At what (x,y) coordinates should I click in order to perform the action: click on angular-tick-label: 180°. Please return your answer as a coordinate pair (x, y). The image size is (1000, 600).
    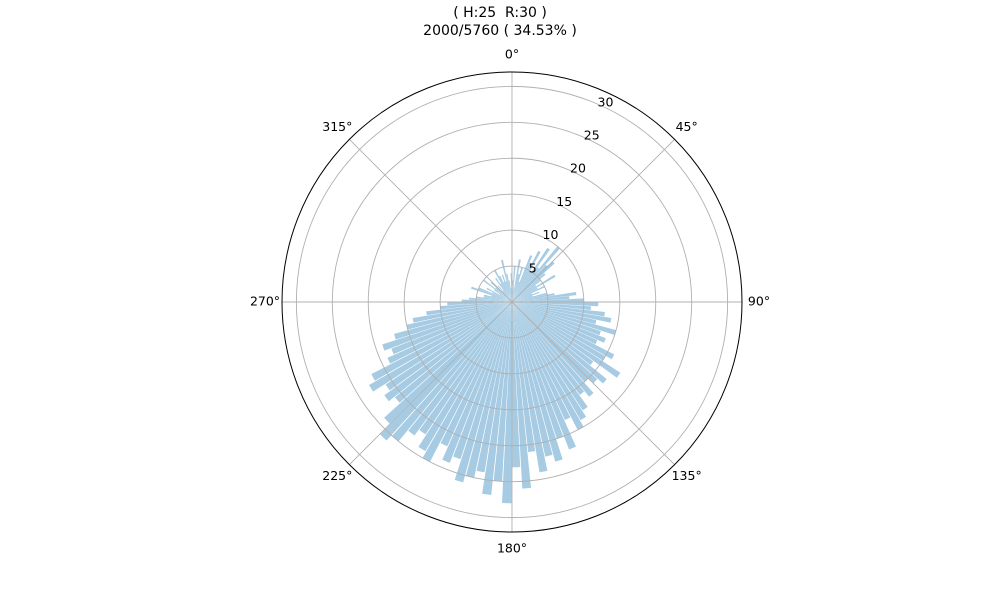
    Looking at the image, I should click on (512, 548).